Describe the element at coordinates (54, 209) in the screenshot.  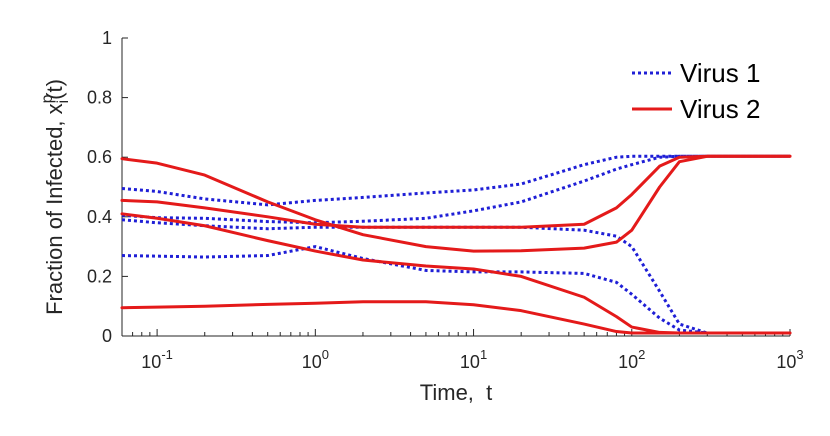
I see `y-axis-title-main: Fraction of Infected, x` at that location.